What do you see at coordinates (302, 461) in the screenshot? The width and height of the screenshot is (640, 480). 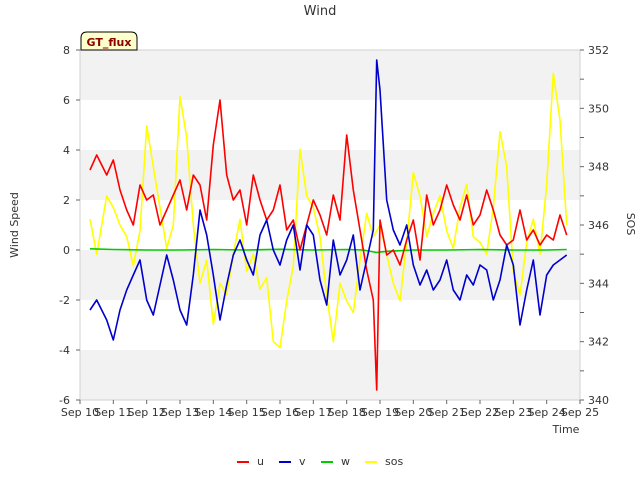 I see `legend-label-v: v` at bounding box center [302, 461].